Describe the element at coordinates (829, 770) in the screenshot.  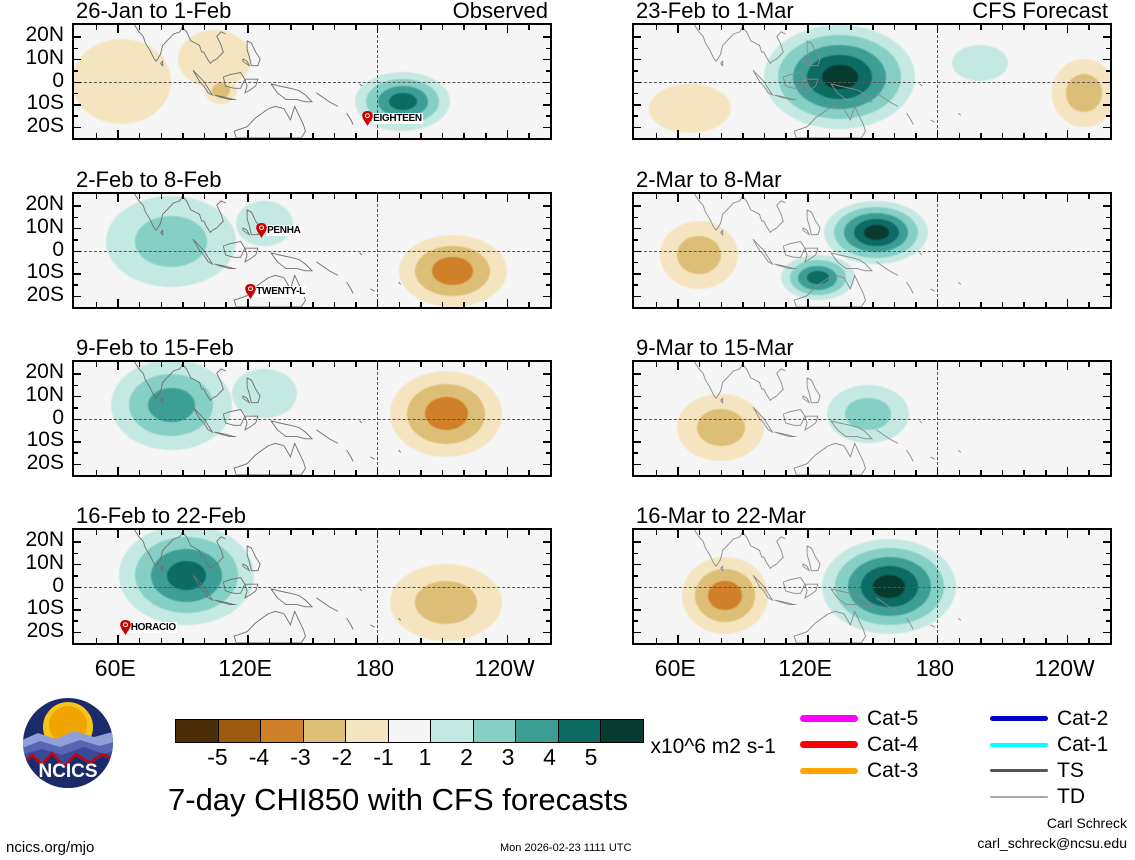
I see `legend-swatch` at that location.